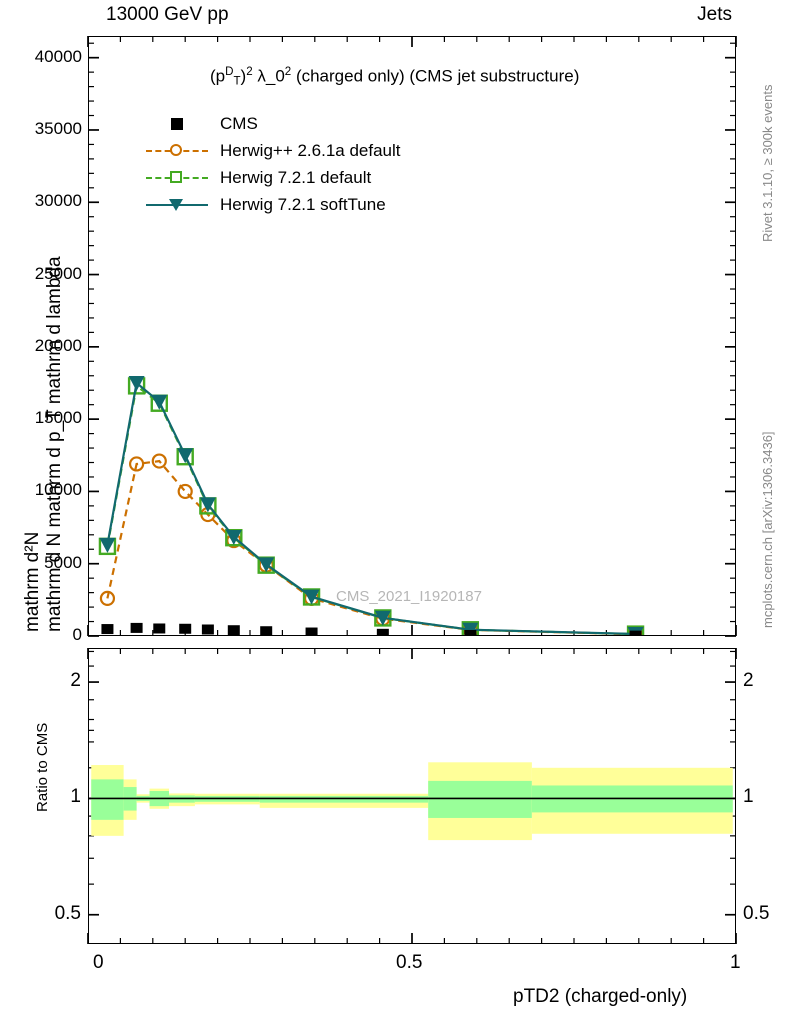 The height and width of the screenshot is (1024, 786). Describe the element at coordinates (239, 123) in the screenshot. I see `legend-label-cms: CMS` at that location.